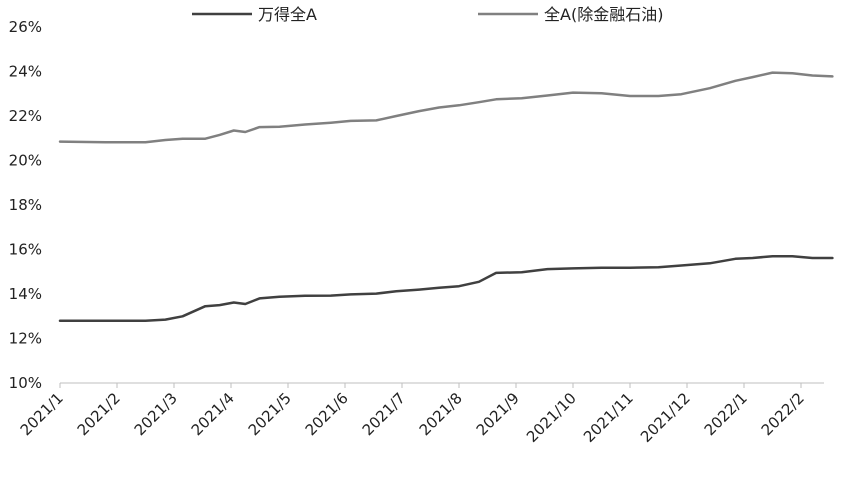  Describe the element at coordinates (25, 72) in the screenshot. I see `y-tick-label: 24%` at that location.